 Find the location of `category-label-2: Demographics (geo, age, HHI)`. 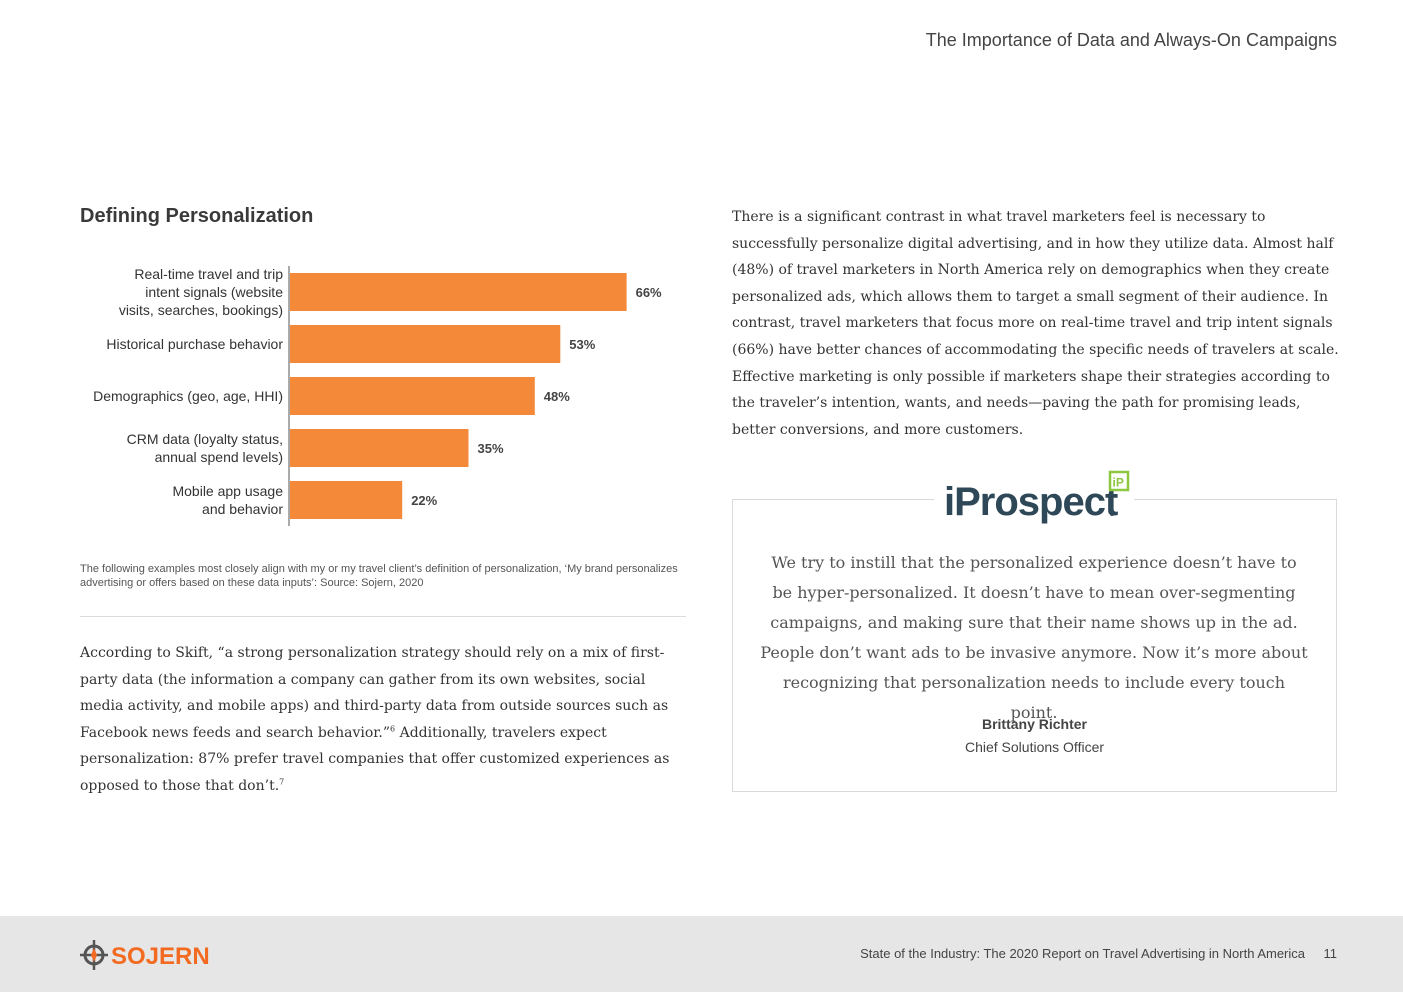

category-label-2: Demographics (geo, age, HHI) is located at coordinates (188, 396).